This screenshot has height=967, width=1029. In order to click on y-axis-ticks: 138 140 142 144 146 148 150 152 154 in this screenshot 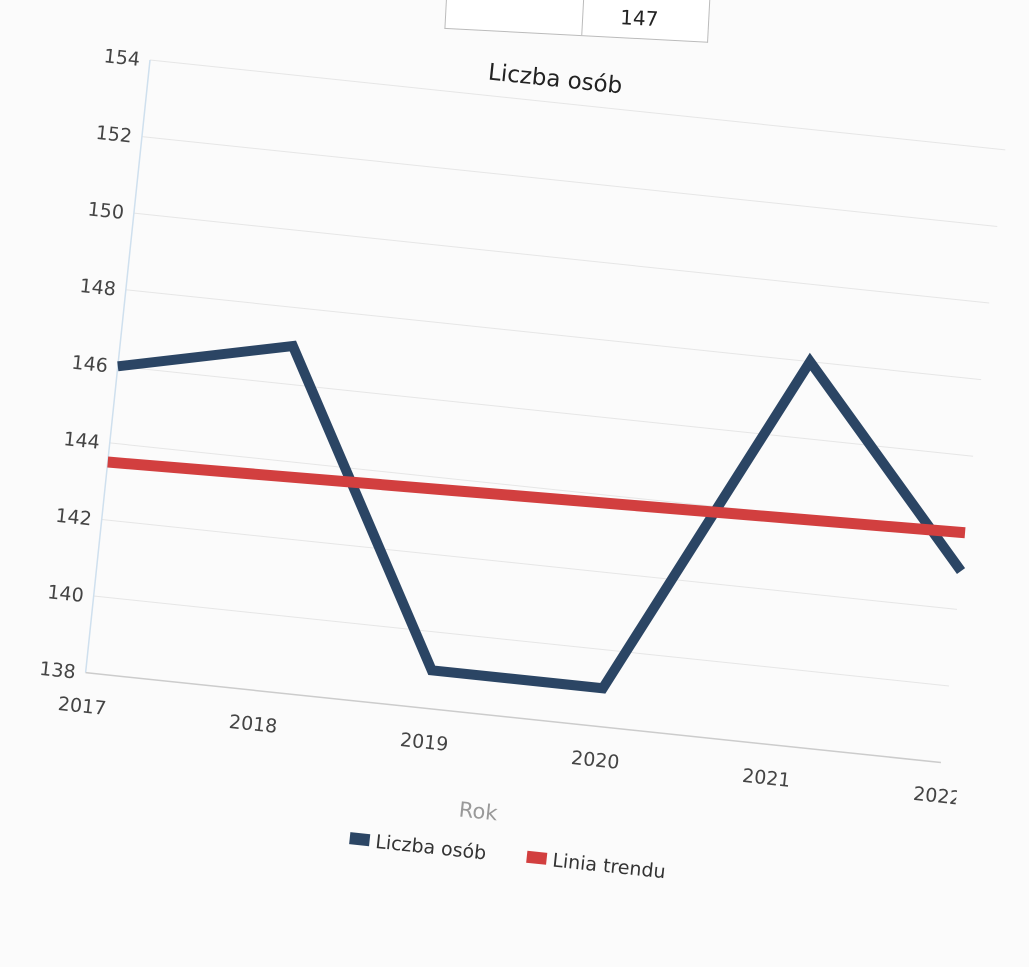, I will do `click(89, 364)`.